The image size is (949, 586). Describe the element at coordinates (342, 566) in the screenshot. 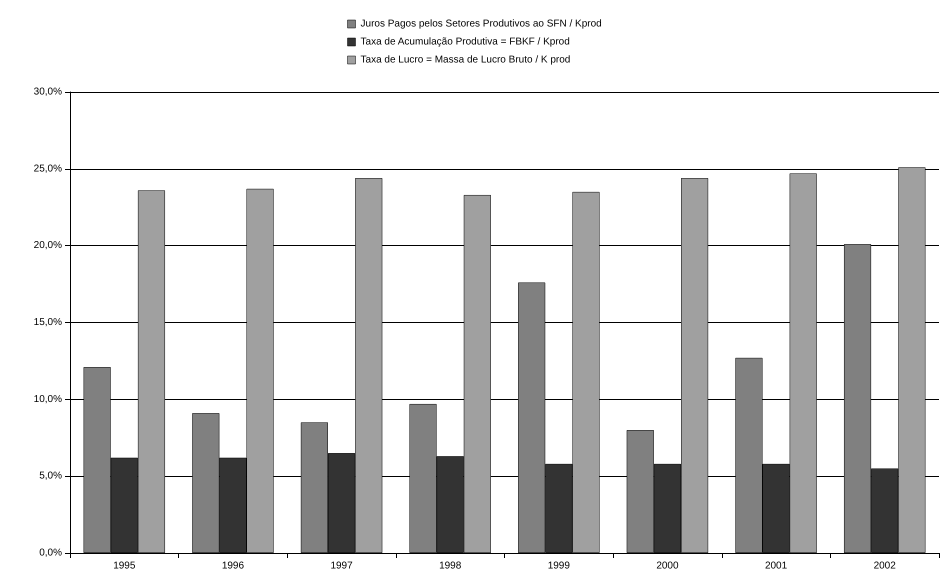

I see `x-tick-label: 1997` at that location.